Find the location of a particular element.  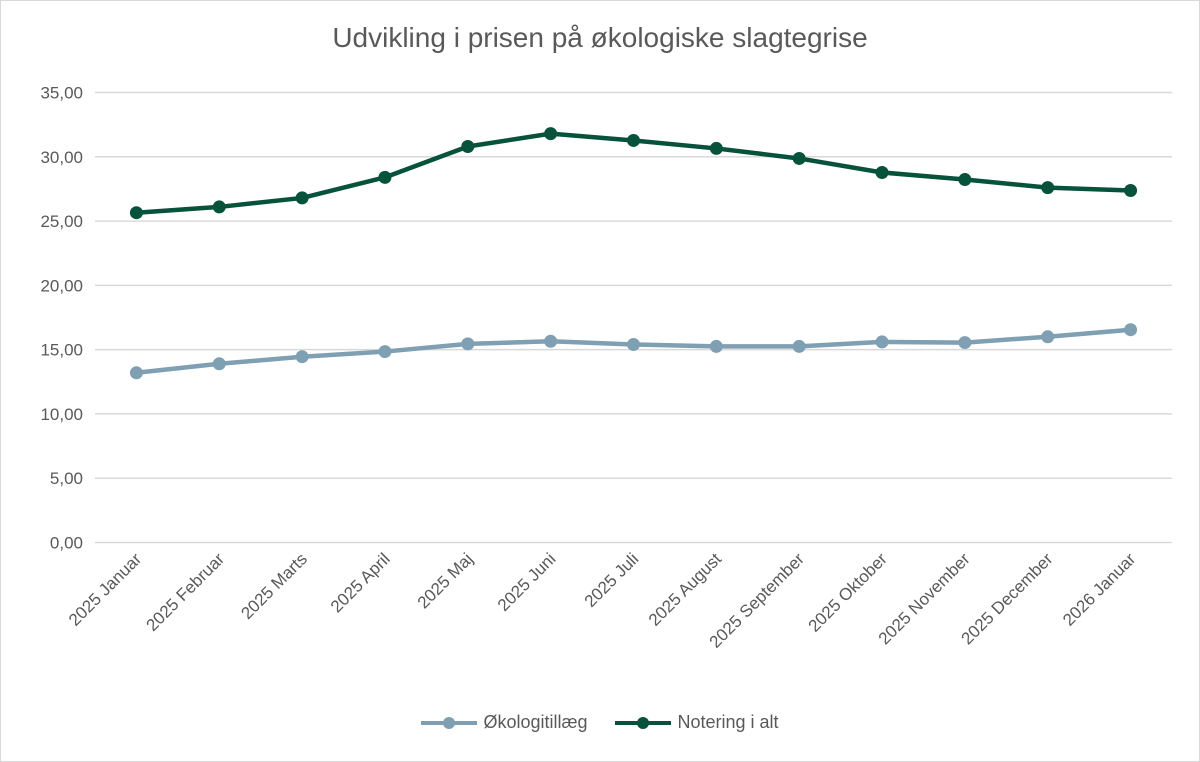

x-tick-label: 2025 Juni is located at coordinates (527, 582).